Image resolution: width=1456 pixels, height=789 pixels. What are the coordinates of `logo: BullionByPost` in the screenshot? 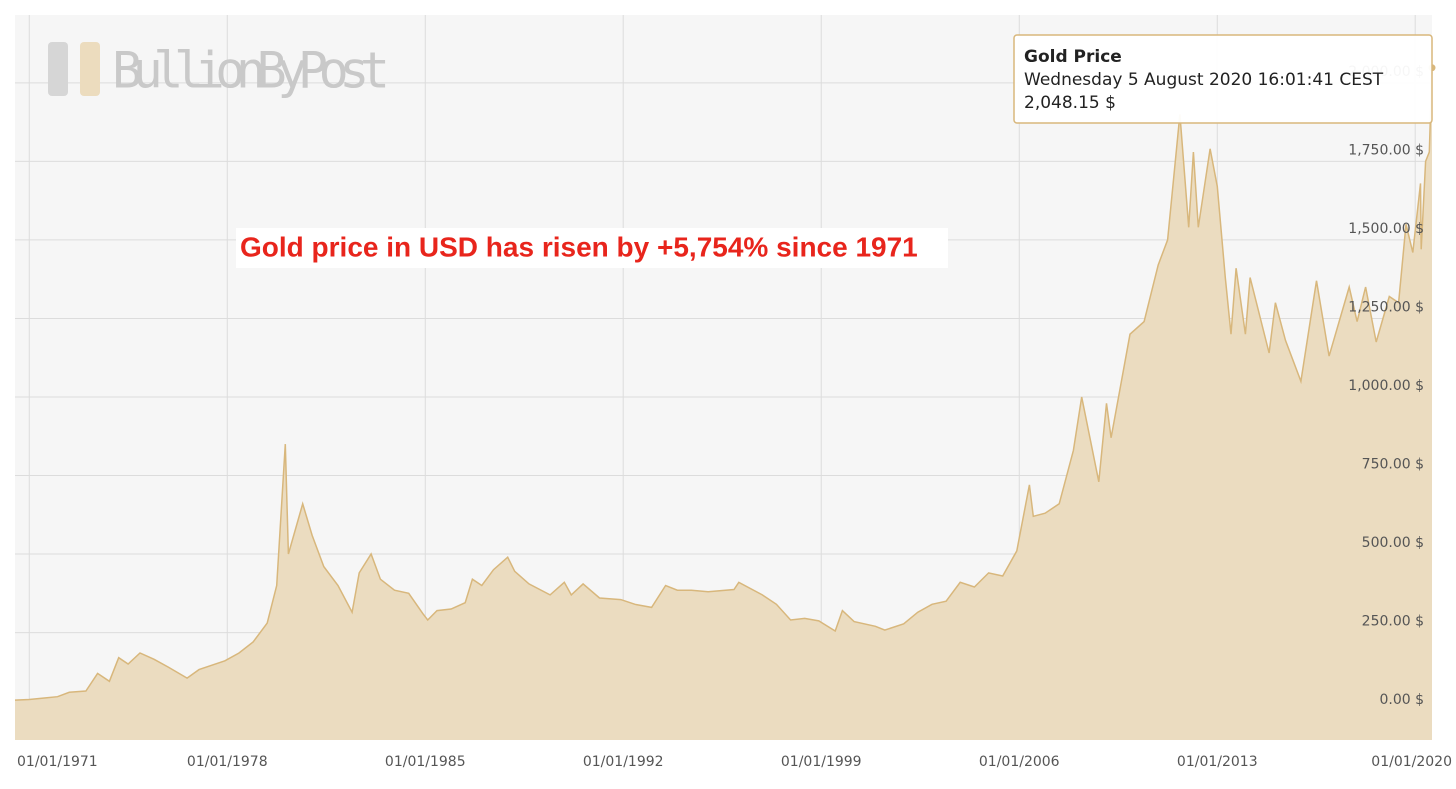 It's located at (219, 71).